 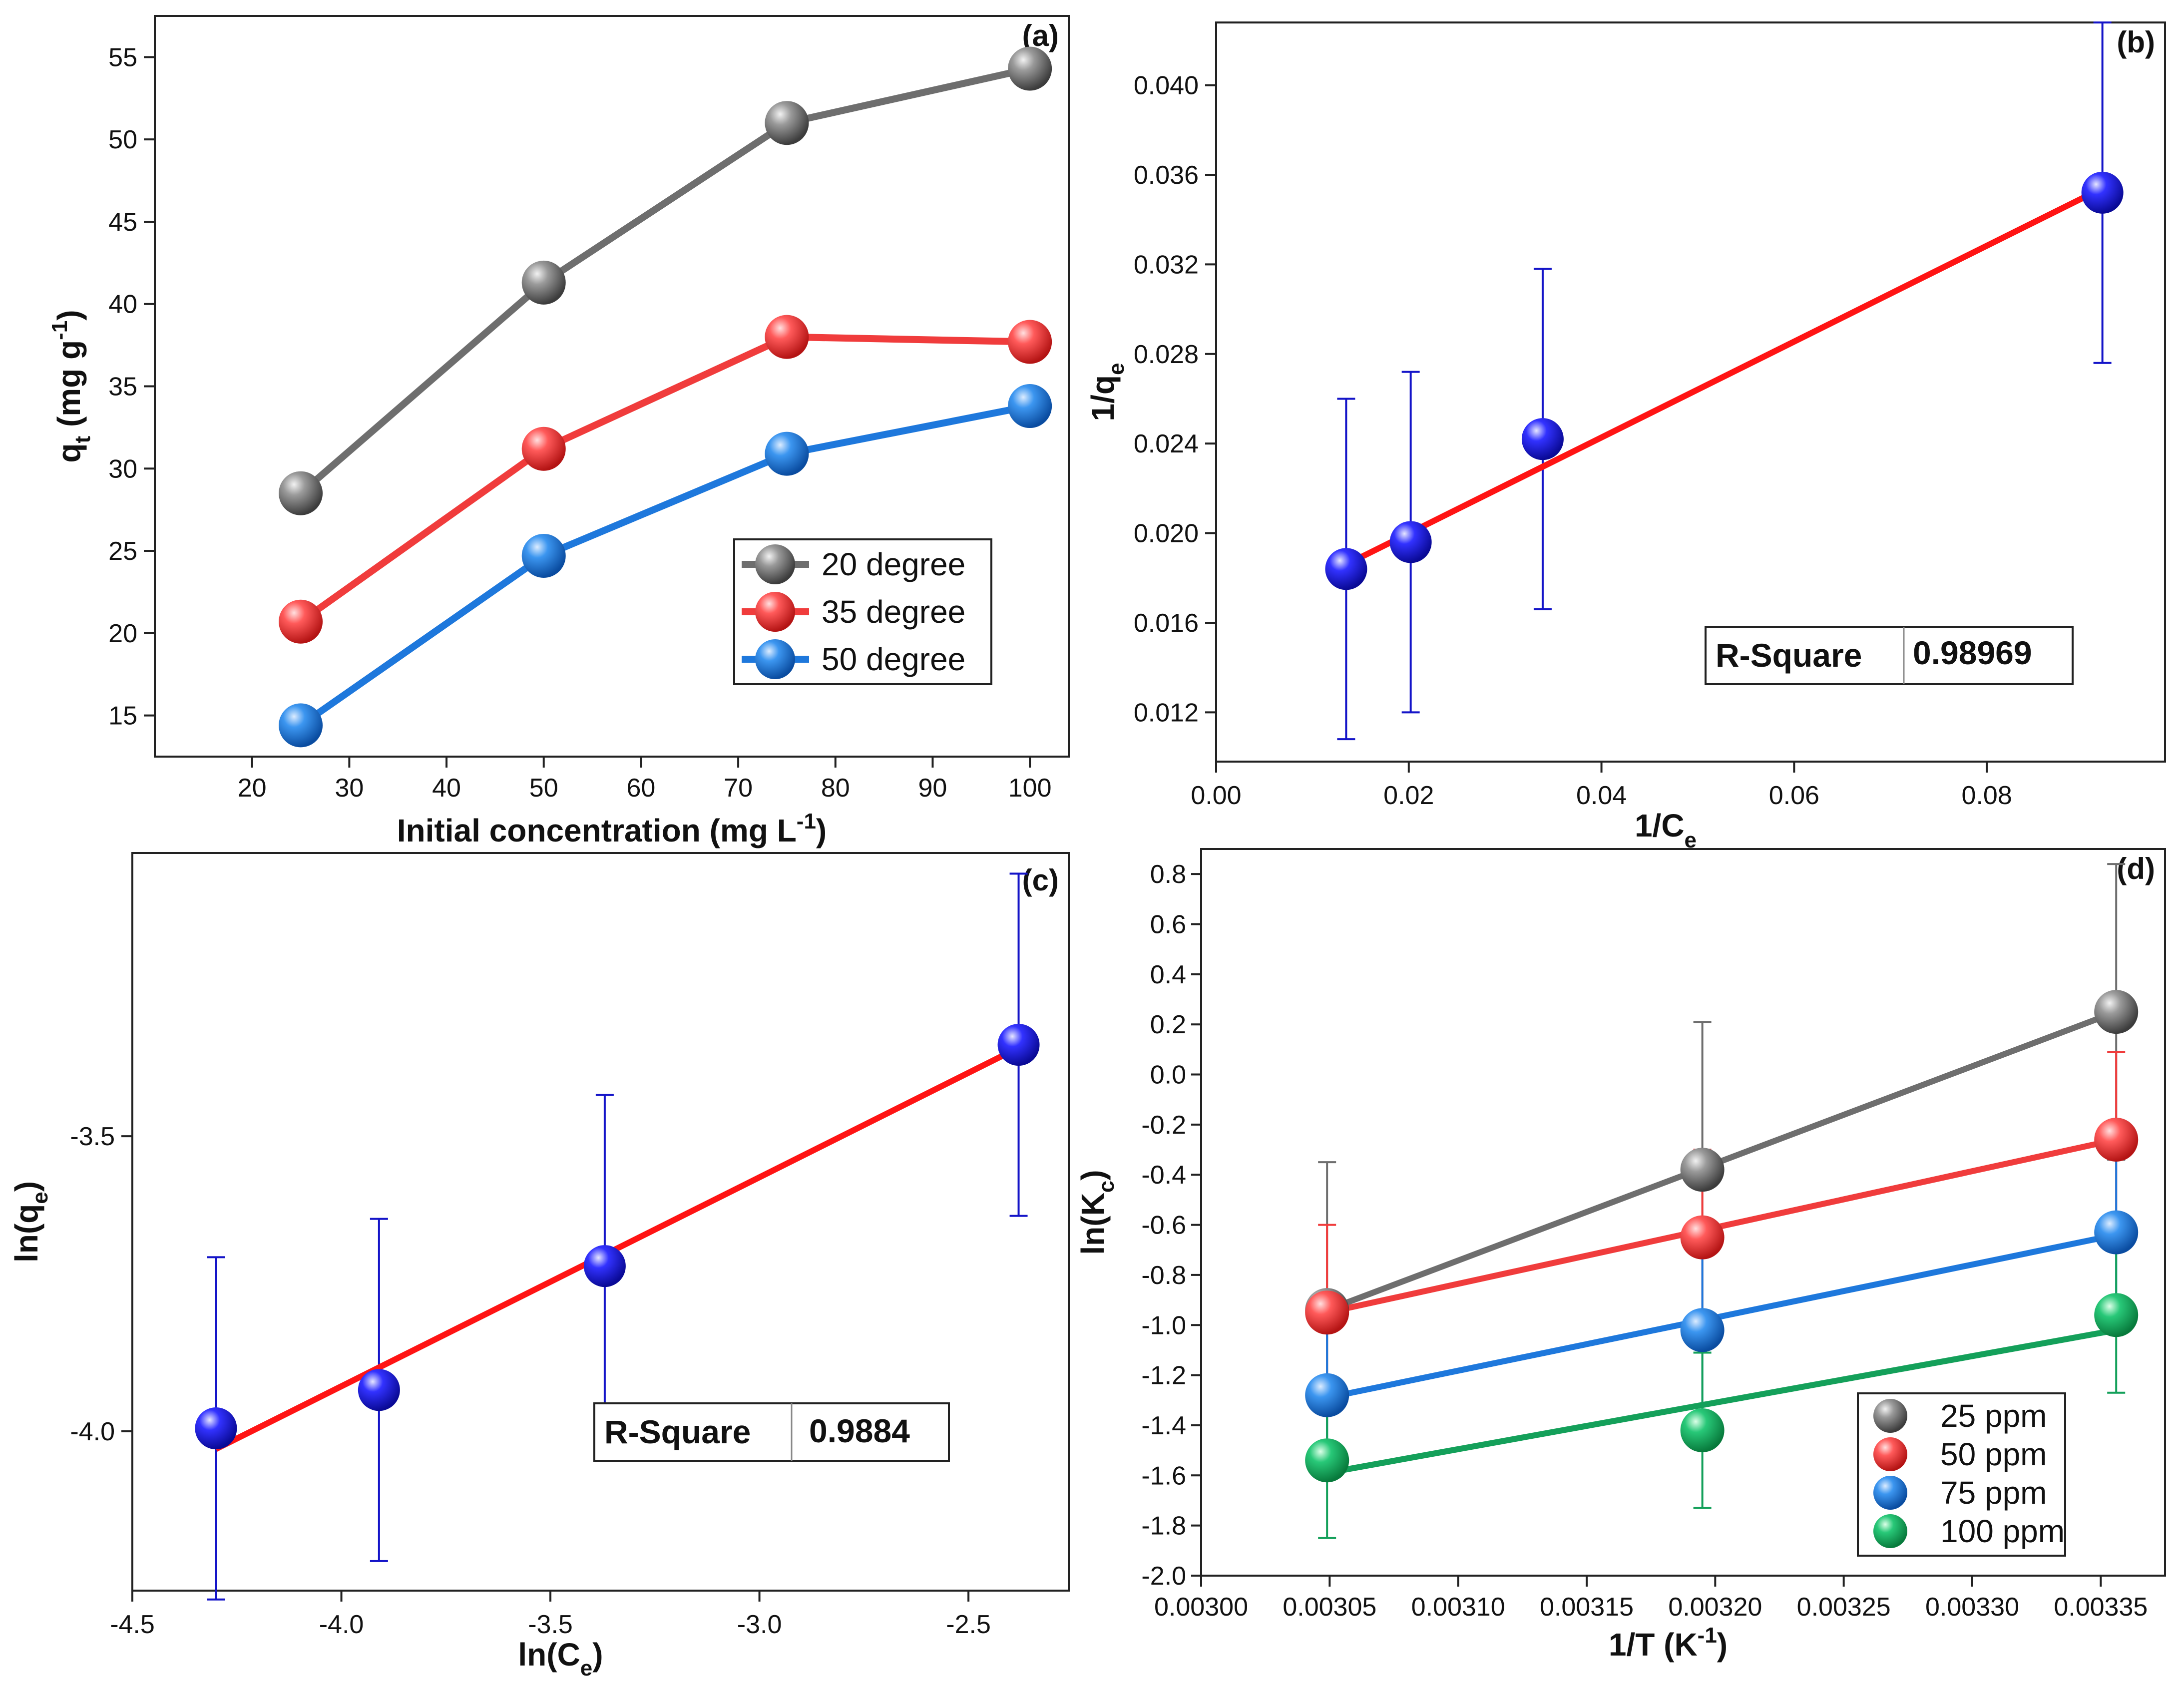 I want to click on r-square-box-c: R-Square 0.9884, so click(x=771, y=1432).